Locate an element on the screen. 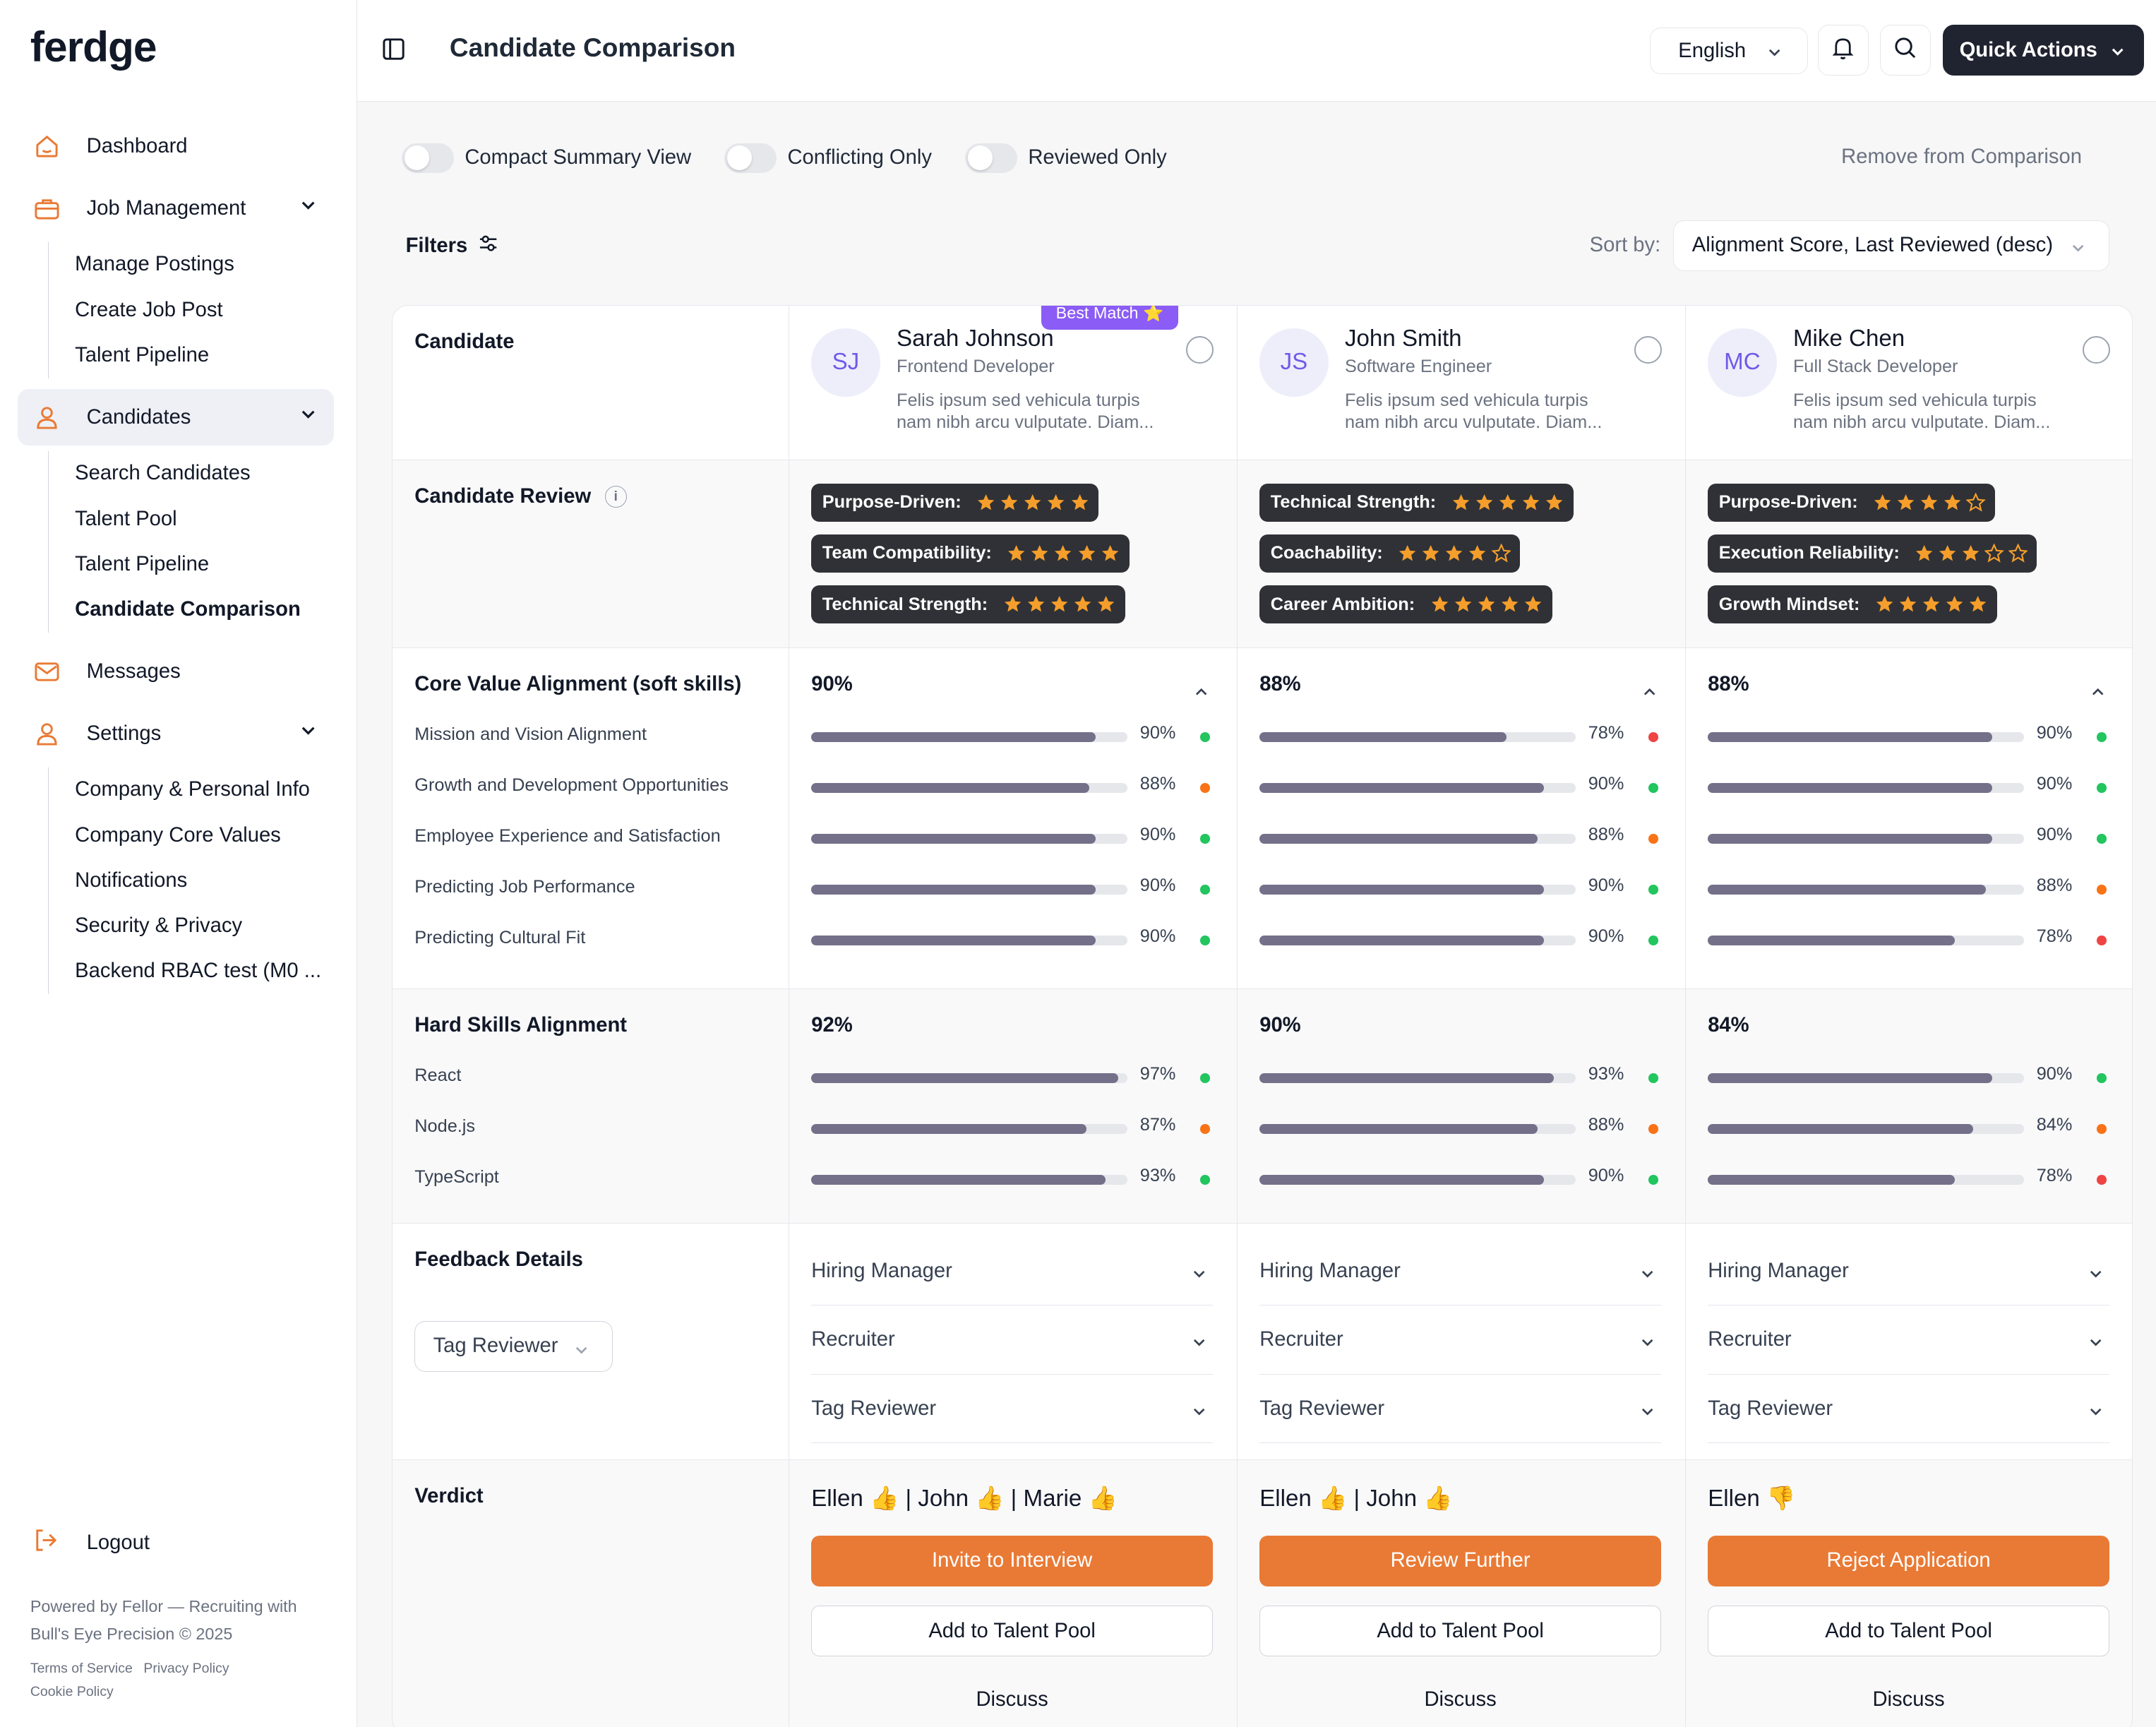  primary-action-button: Reject Application is located at coordinates (1908, 1560).